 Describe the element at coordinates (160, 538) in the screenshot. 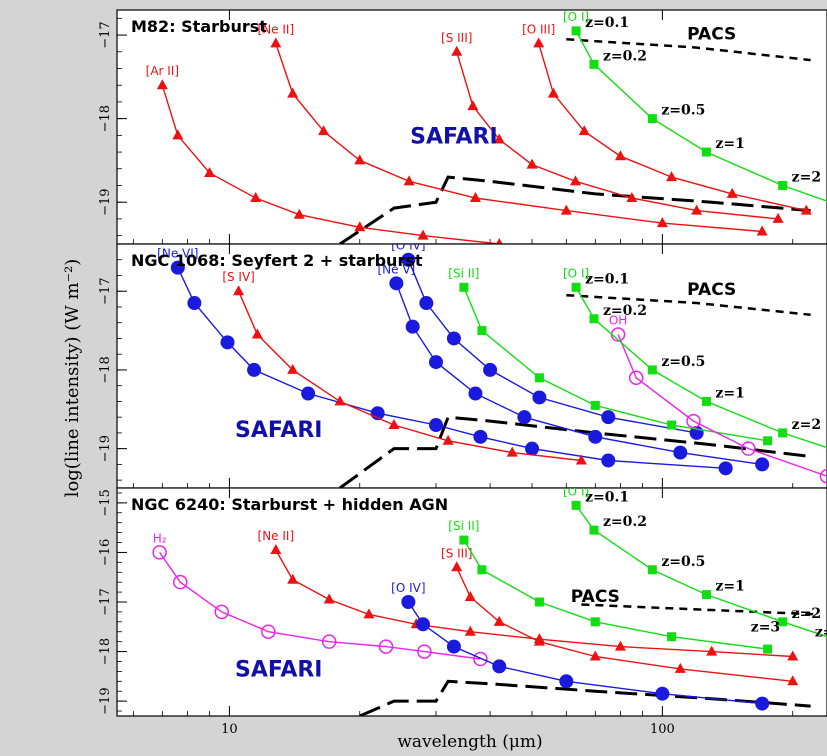

I see `series-label: H₂` at that location.